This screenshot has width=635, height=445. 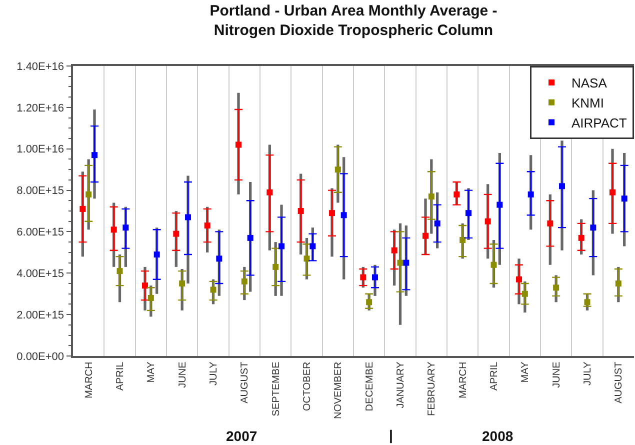 I want to click on y-tick-label: 1.00E+16, so click(x=40, y=150).